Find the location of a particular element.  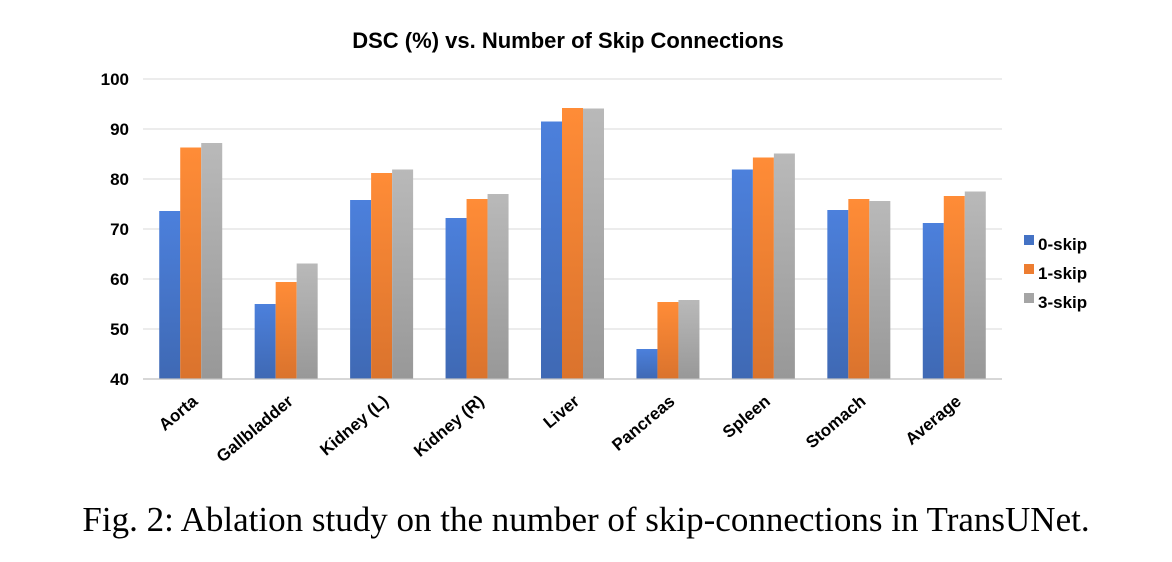

bar-1-skip-liver is located at coordinates (572, 243).